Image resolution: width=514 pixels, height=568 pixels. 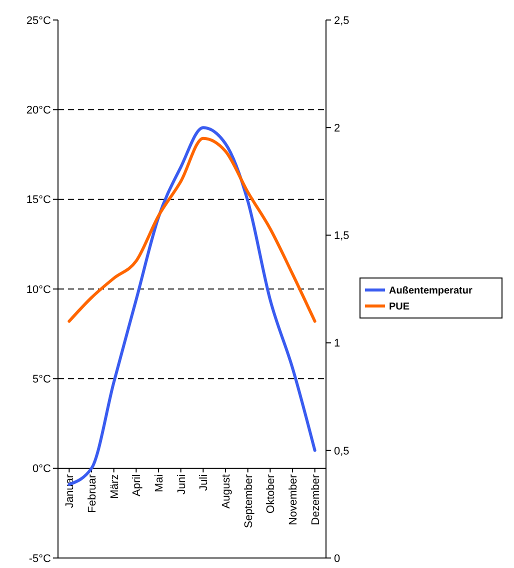 What do you see at coordinates (337, 344) in the screenshot?
I see `y2-tick-label: 1` at bounding box center [337, 344].